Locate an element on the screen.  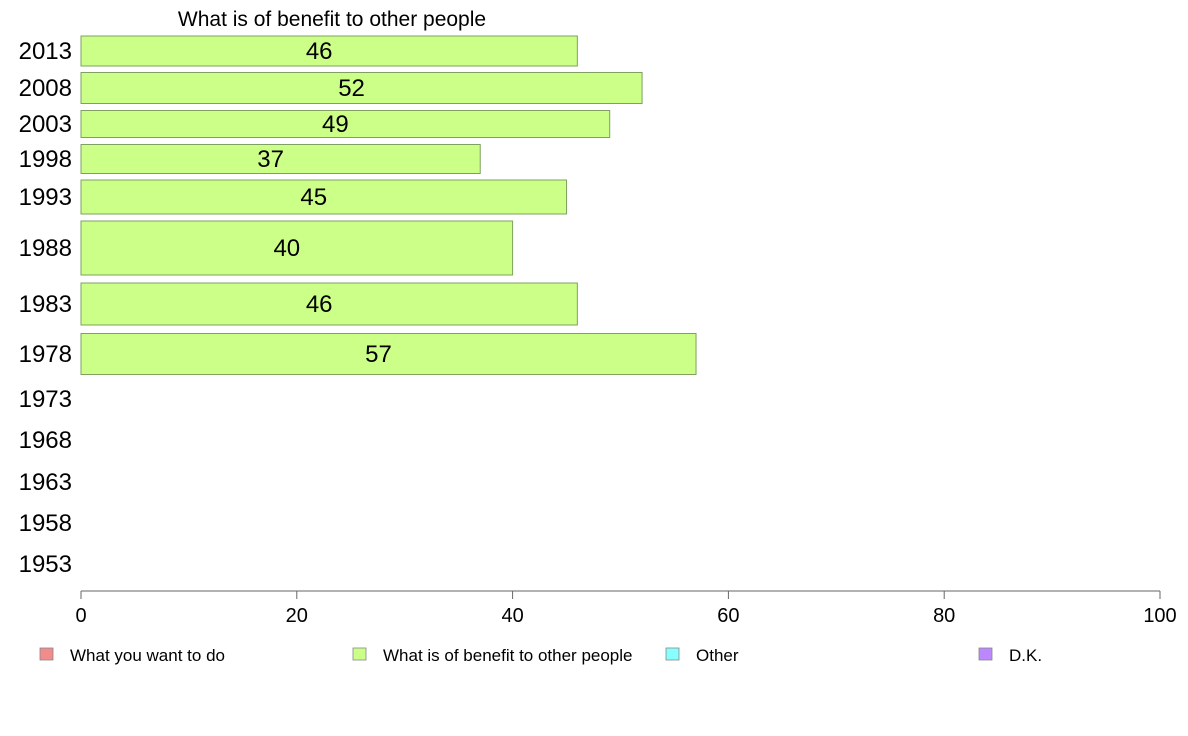
x-tick-label: 20 is located at coordinates (297, 616).